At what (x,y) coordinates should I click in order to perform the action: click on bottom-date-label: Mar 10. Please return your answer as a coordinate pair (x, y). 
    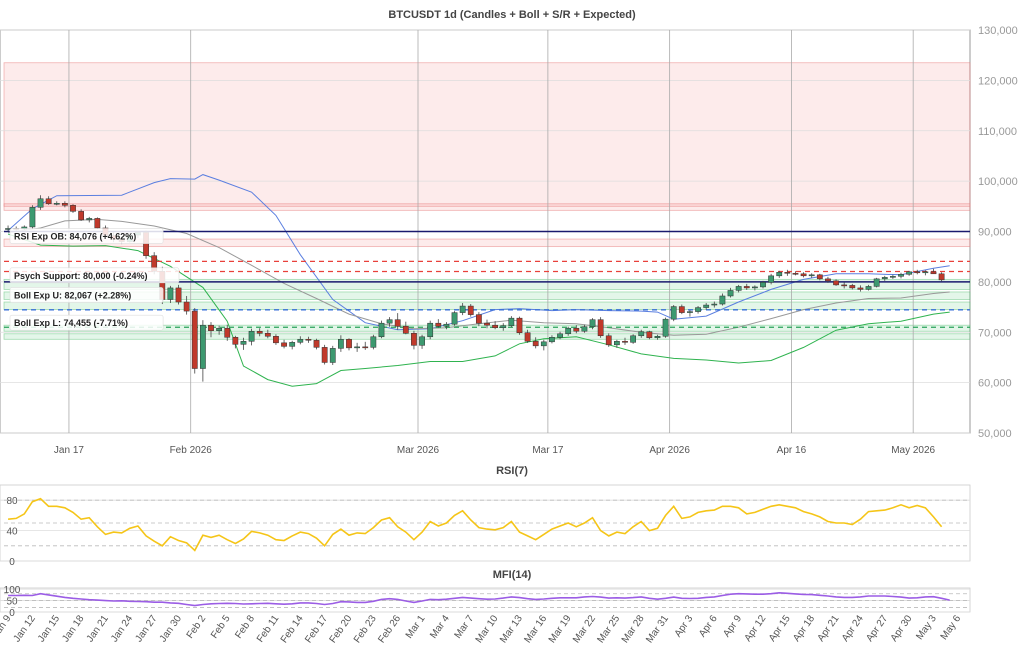
    Looking at the image, I should click on (487, 629).